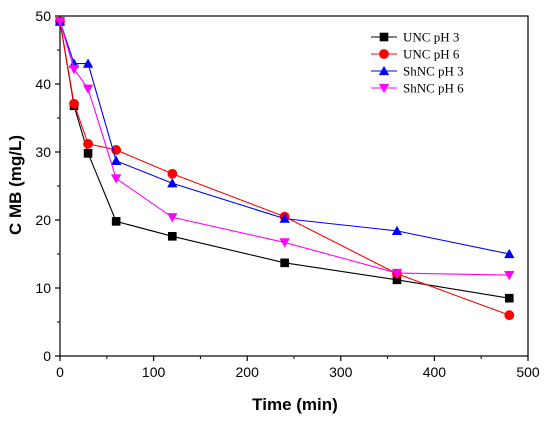  I want to click on x-tick-label: 500, so click(528, 372).